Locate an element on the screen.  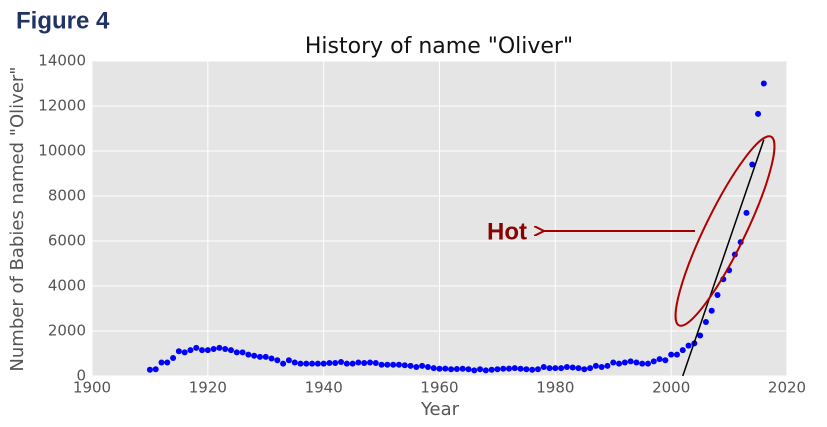
figure-label: Figure 4 is located at coordinates (63, 20).